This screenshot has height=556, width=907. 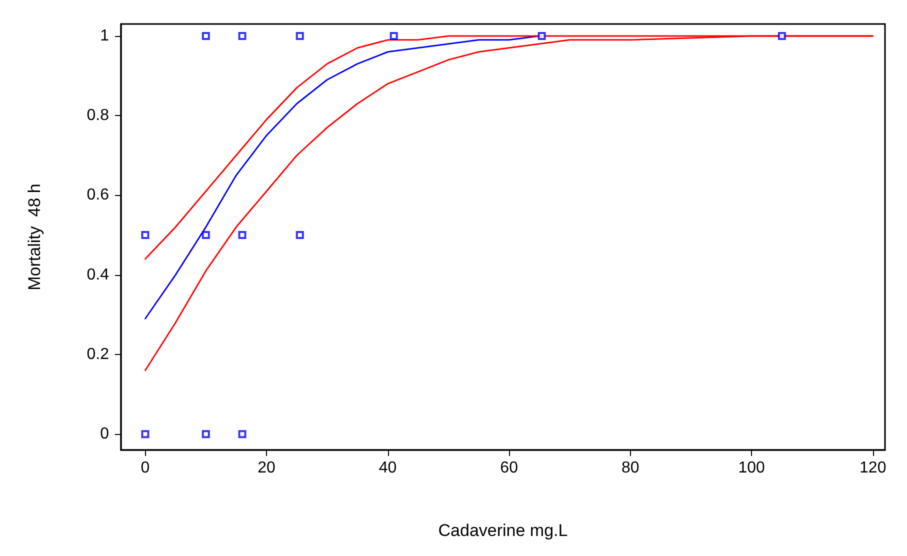 What do you see at coordinates (98, 115) in the screenshot?
I see `y-tick-label: 0.8` at bounding box center [98, 115].